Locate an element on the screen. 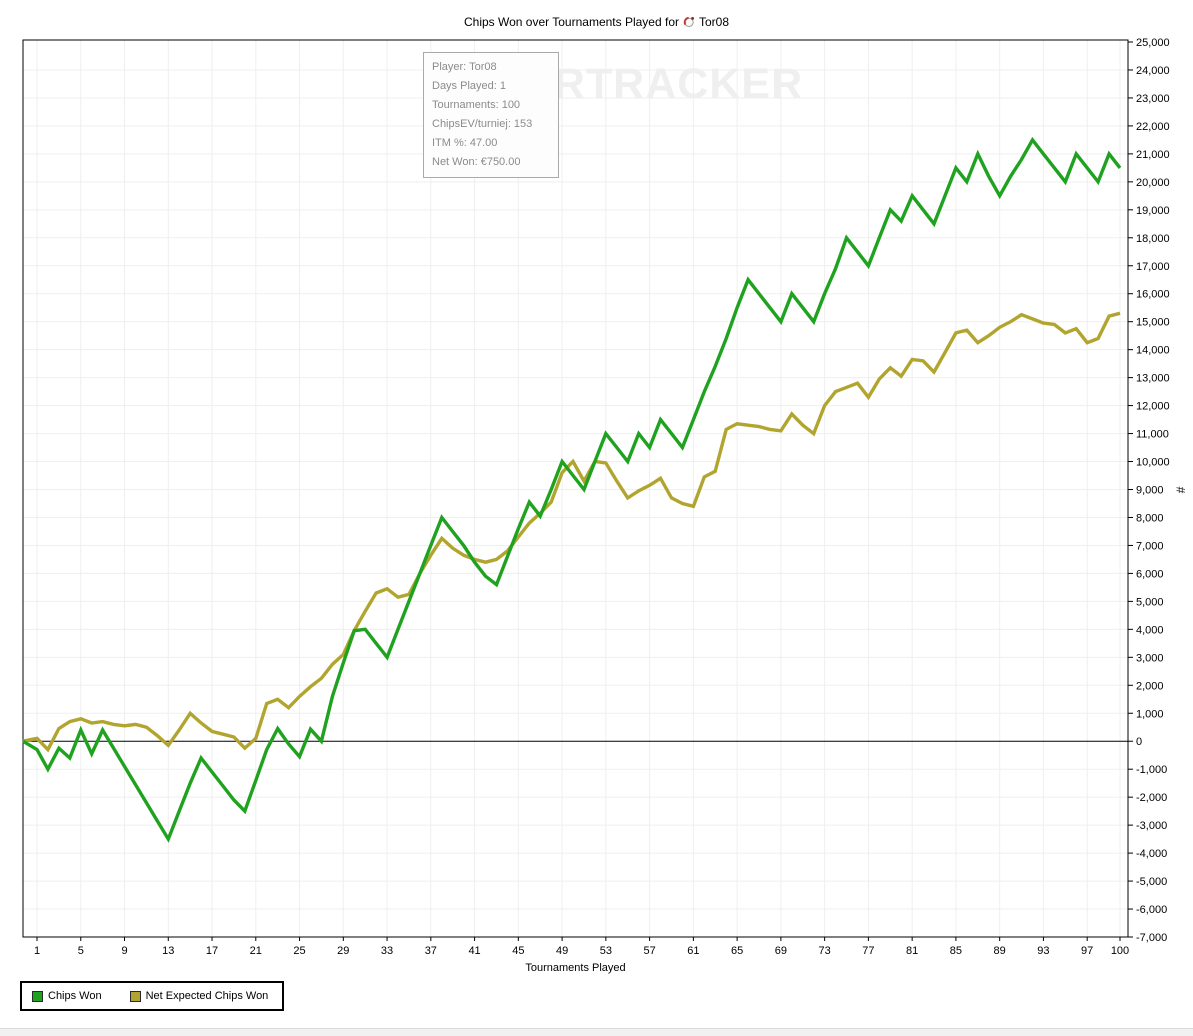 This screenshot has width=1193, height=1036. svg-text: 93 is located at coordinates (1043, 951).